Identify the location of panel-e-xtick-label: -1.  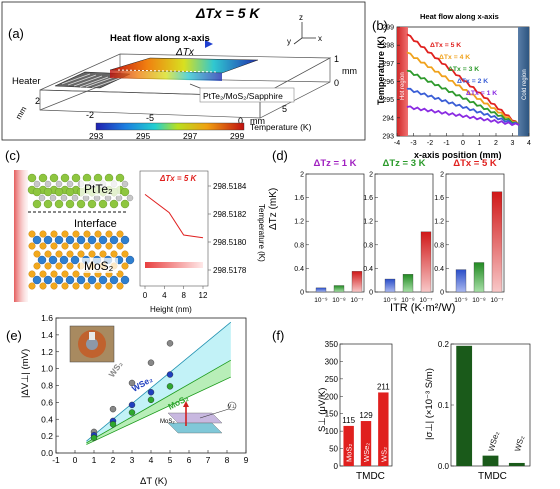
(56, 460).